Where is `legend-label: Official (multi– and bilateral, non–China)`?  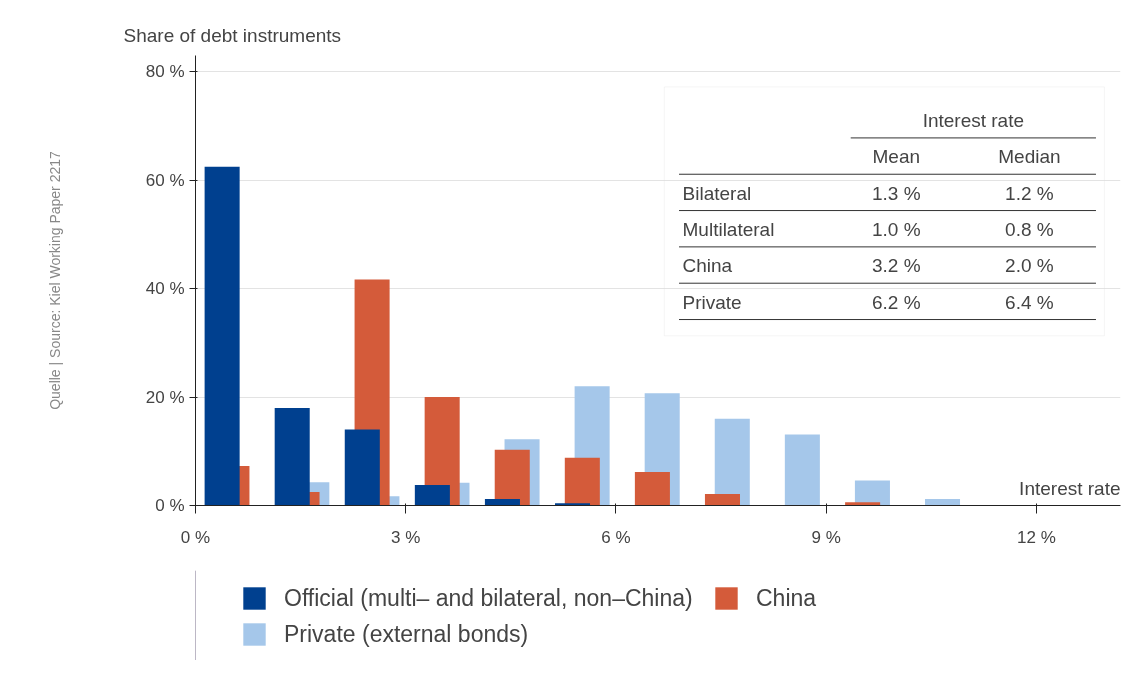
legend-label: Official (multi– and bilateral, non–China) is located at coordinates (489, 598).